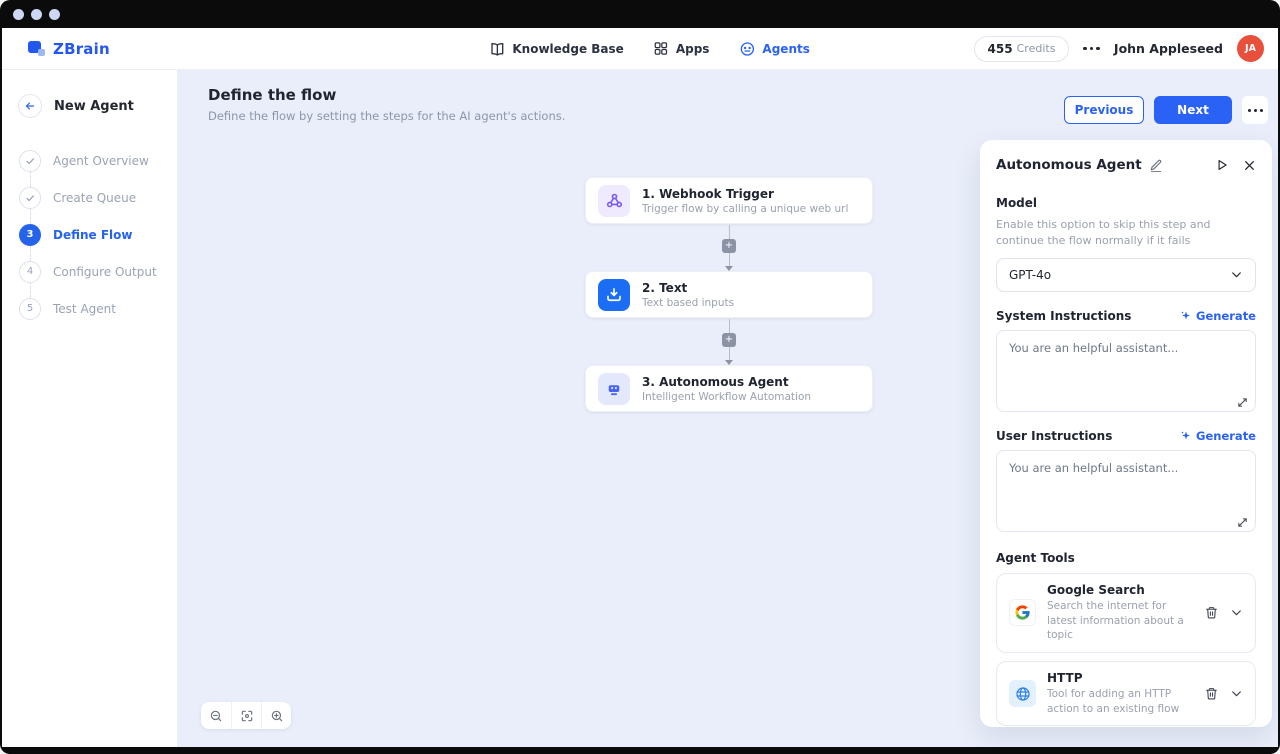 The image size is (1280, 754). Describe the element at coordinates (1036, 48) in the screenshot. I see `credits-label: Credits` at that location.